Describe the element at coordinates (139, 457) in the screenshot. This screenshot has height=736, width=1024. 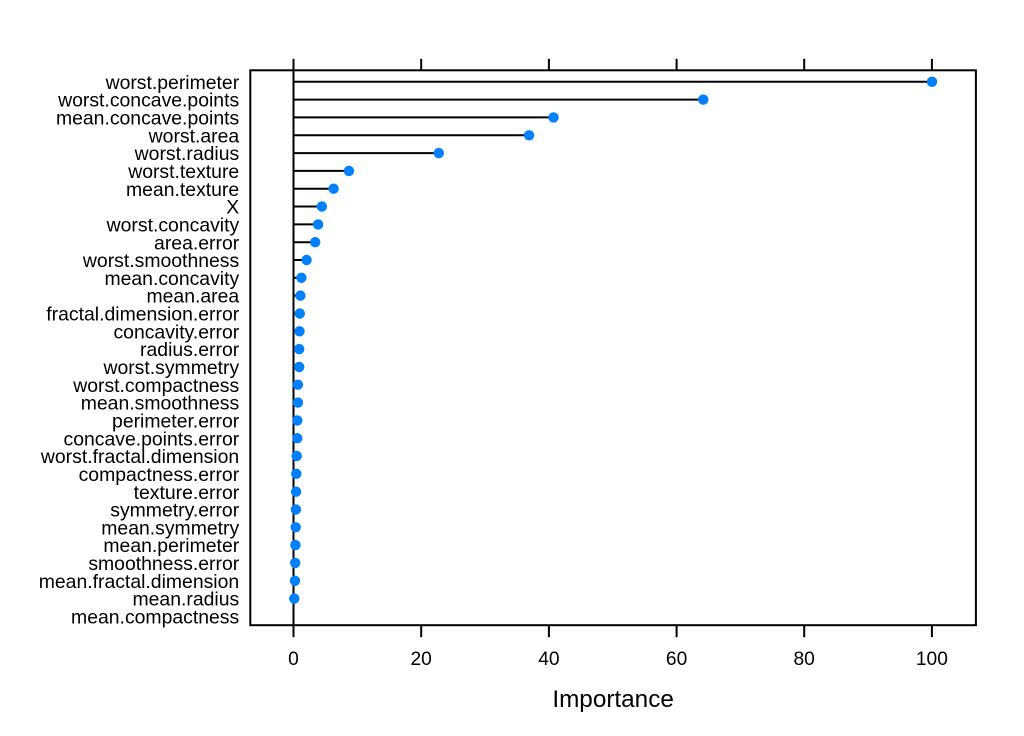
I see `svg-text: worst.fractal.dimension` at that location.